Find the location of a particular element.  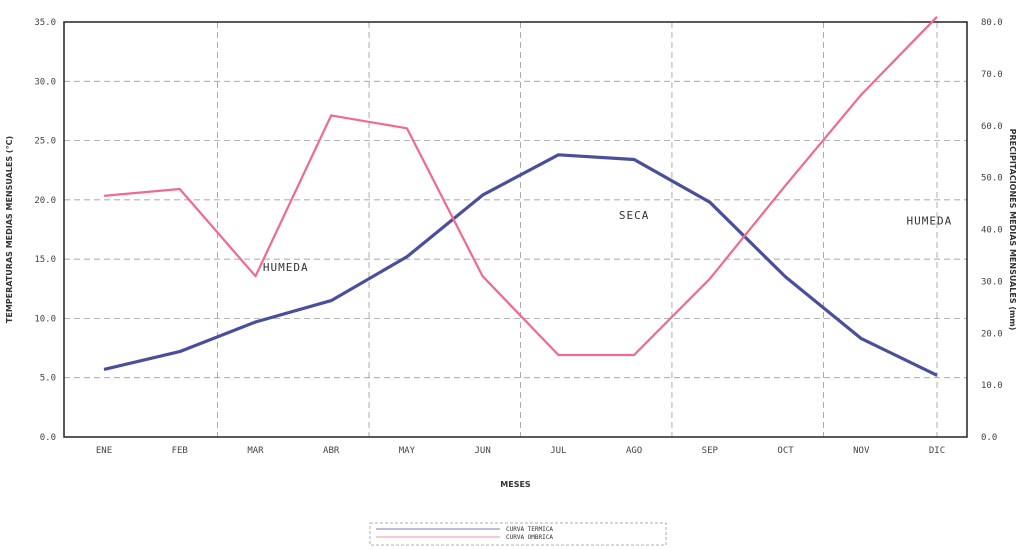

left-tick-label: 5.0 is located at coordinates (48, 379).